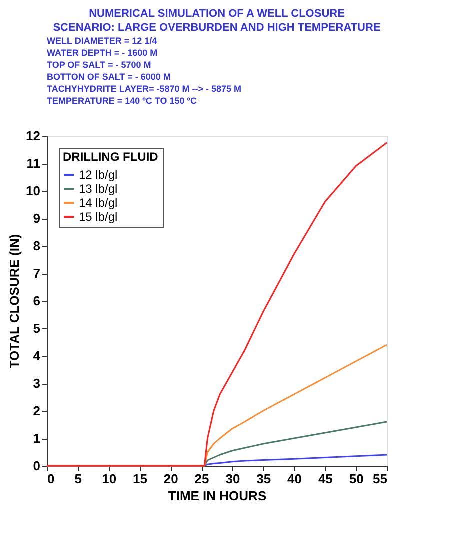  Describe the element at coordinates (356, 479) in the screenshot. I see `x-tick-label: 50` at that location.